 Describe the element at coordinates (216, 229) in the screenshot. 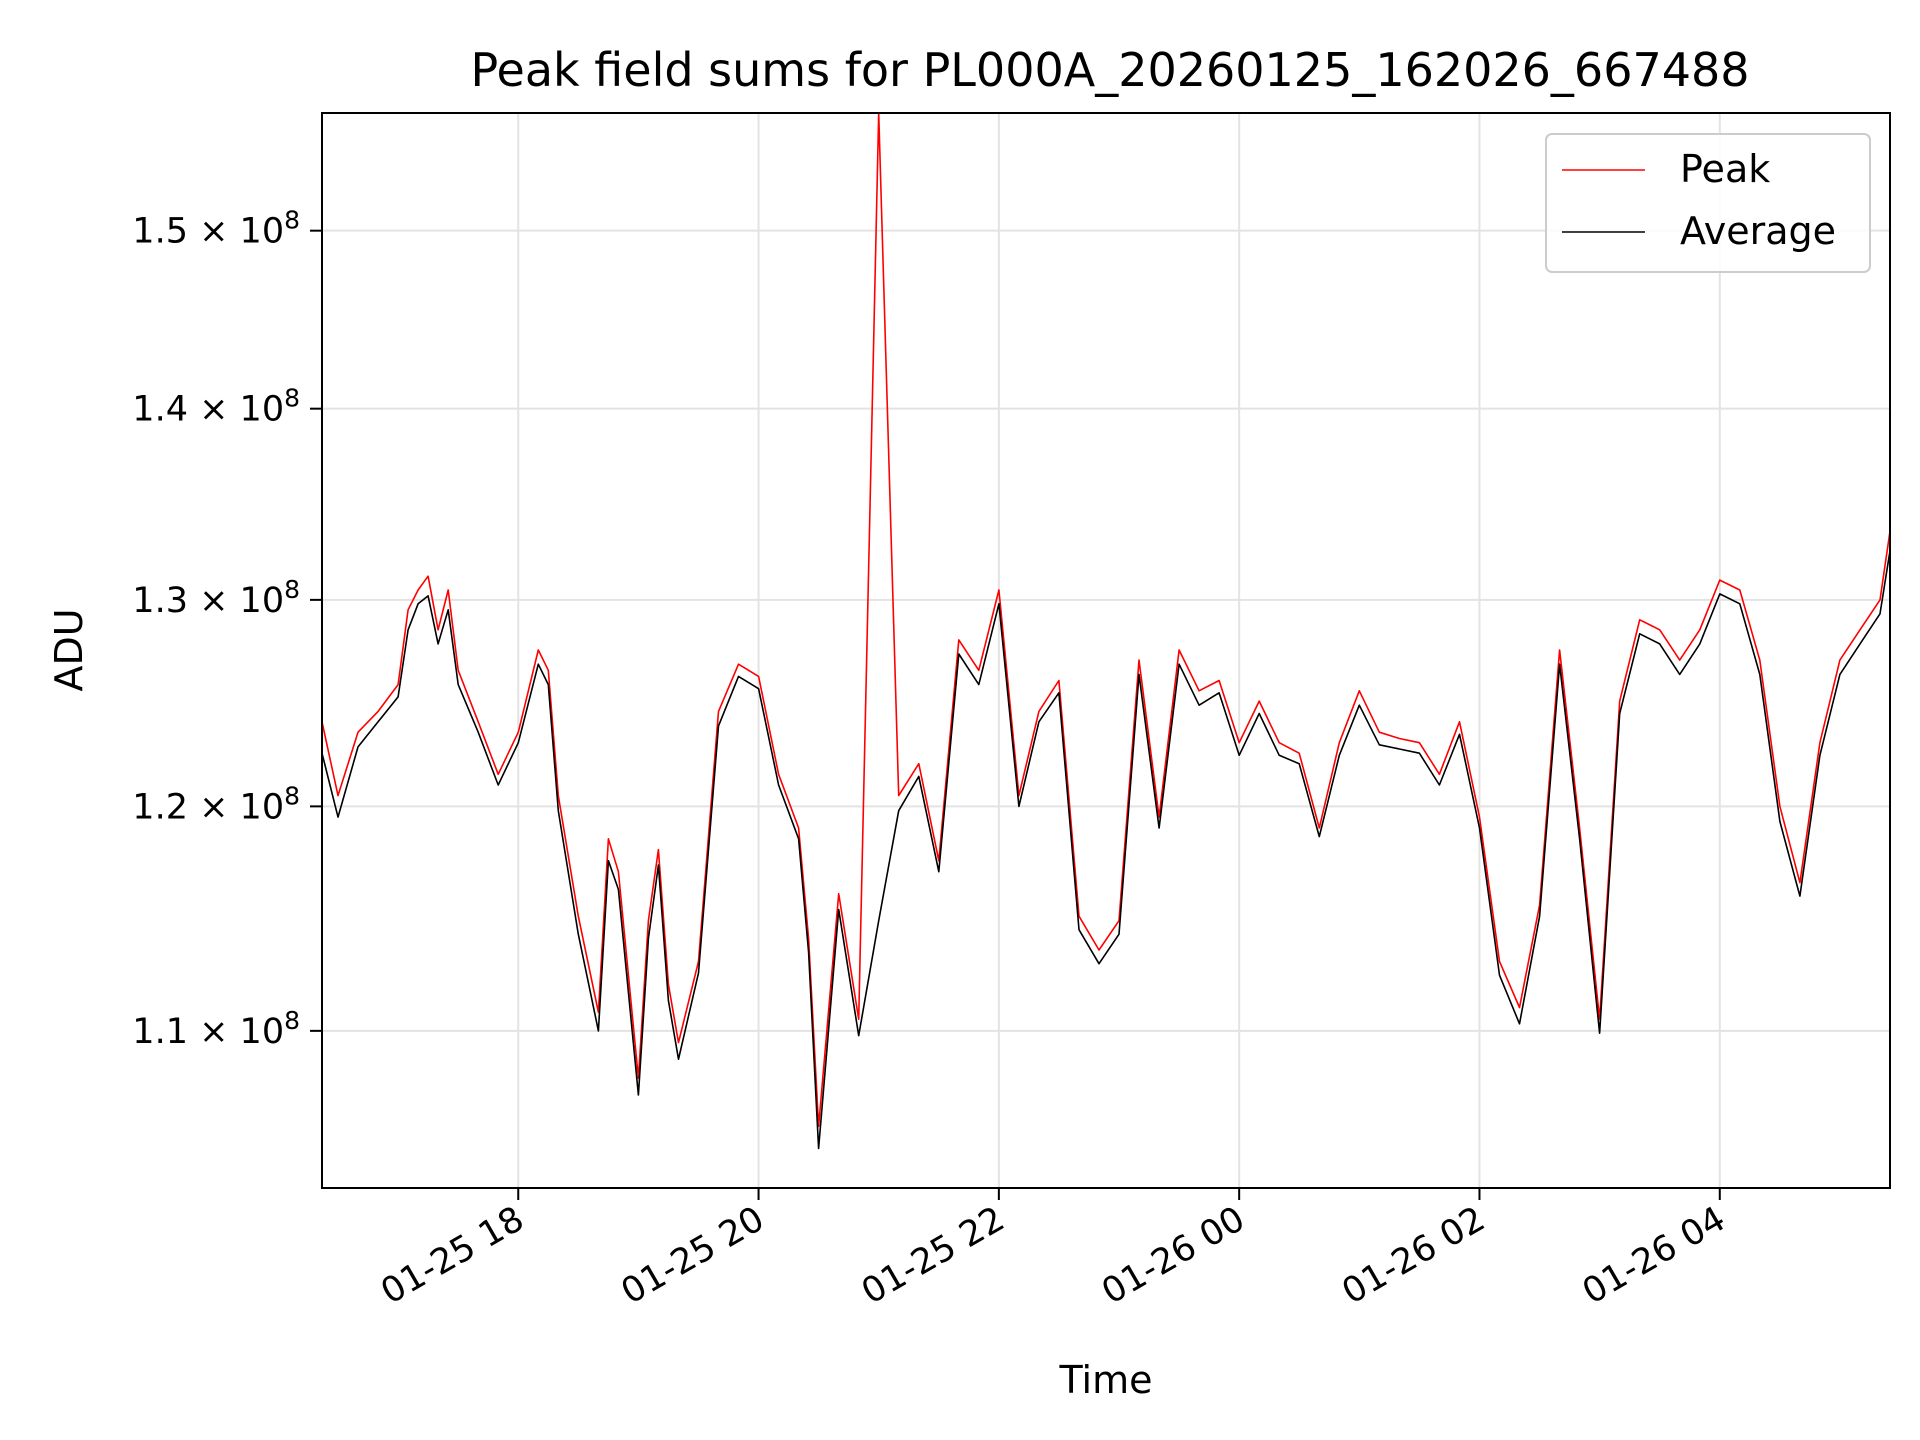

I see `y-tick-label: 1.5 × 108` at that location.